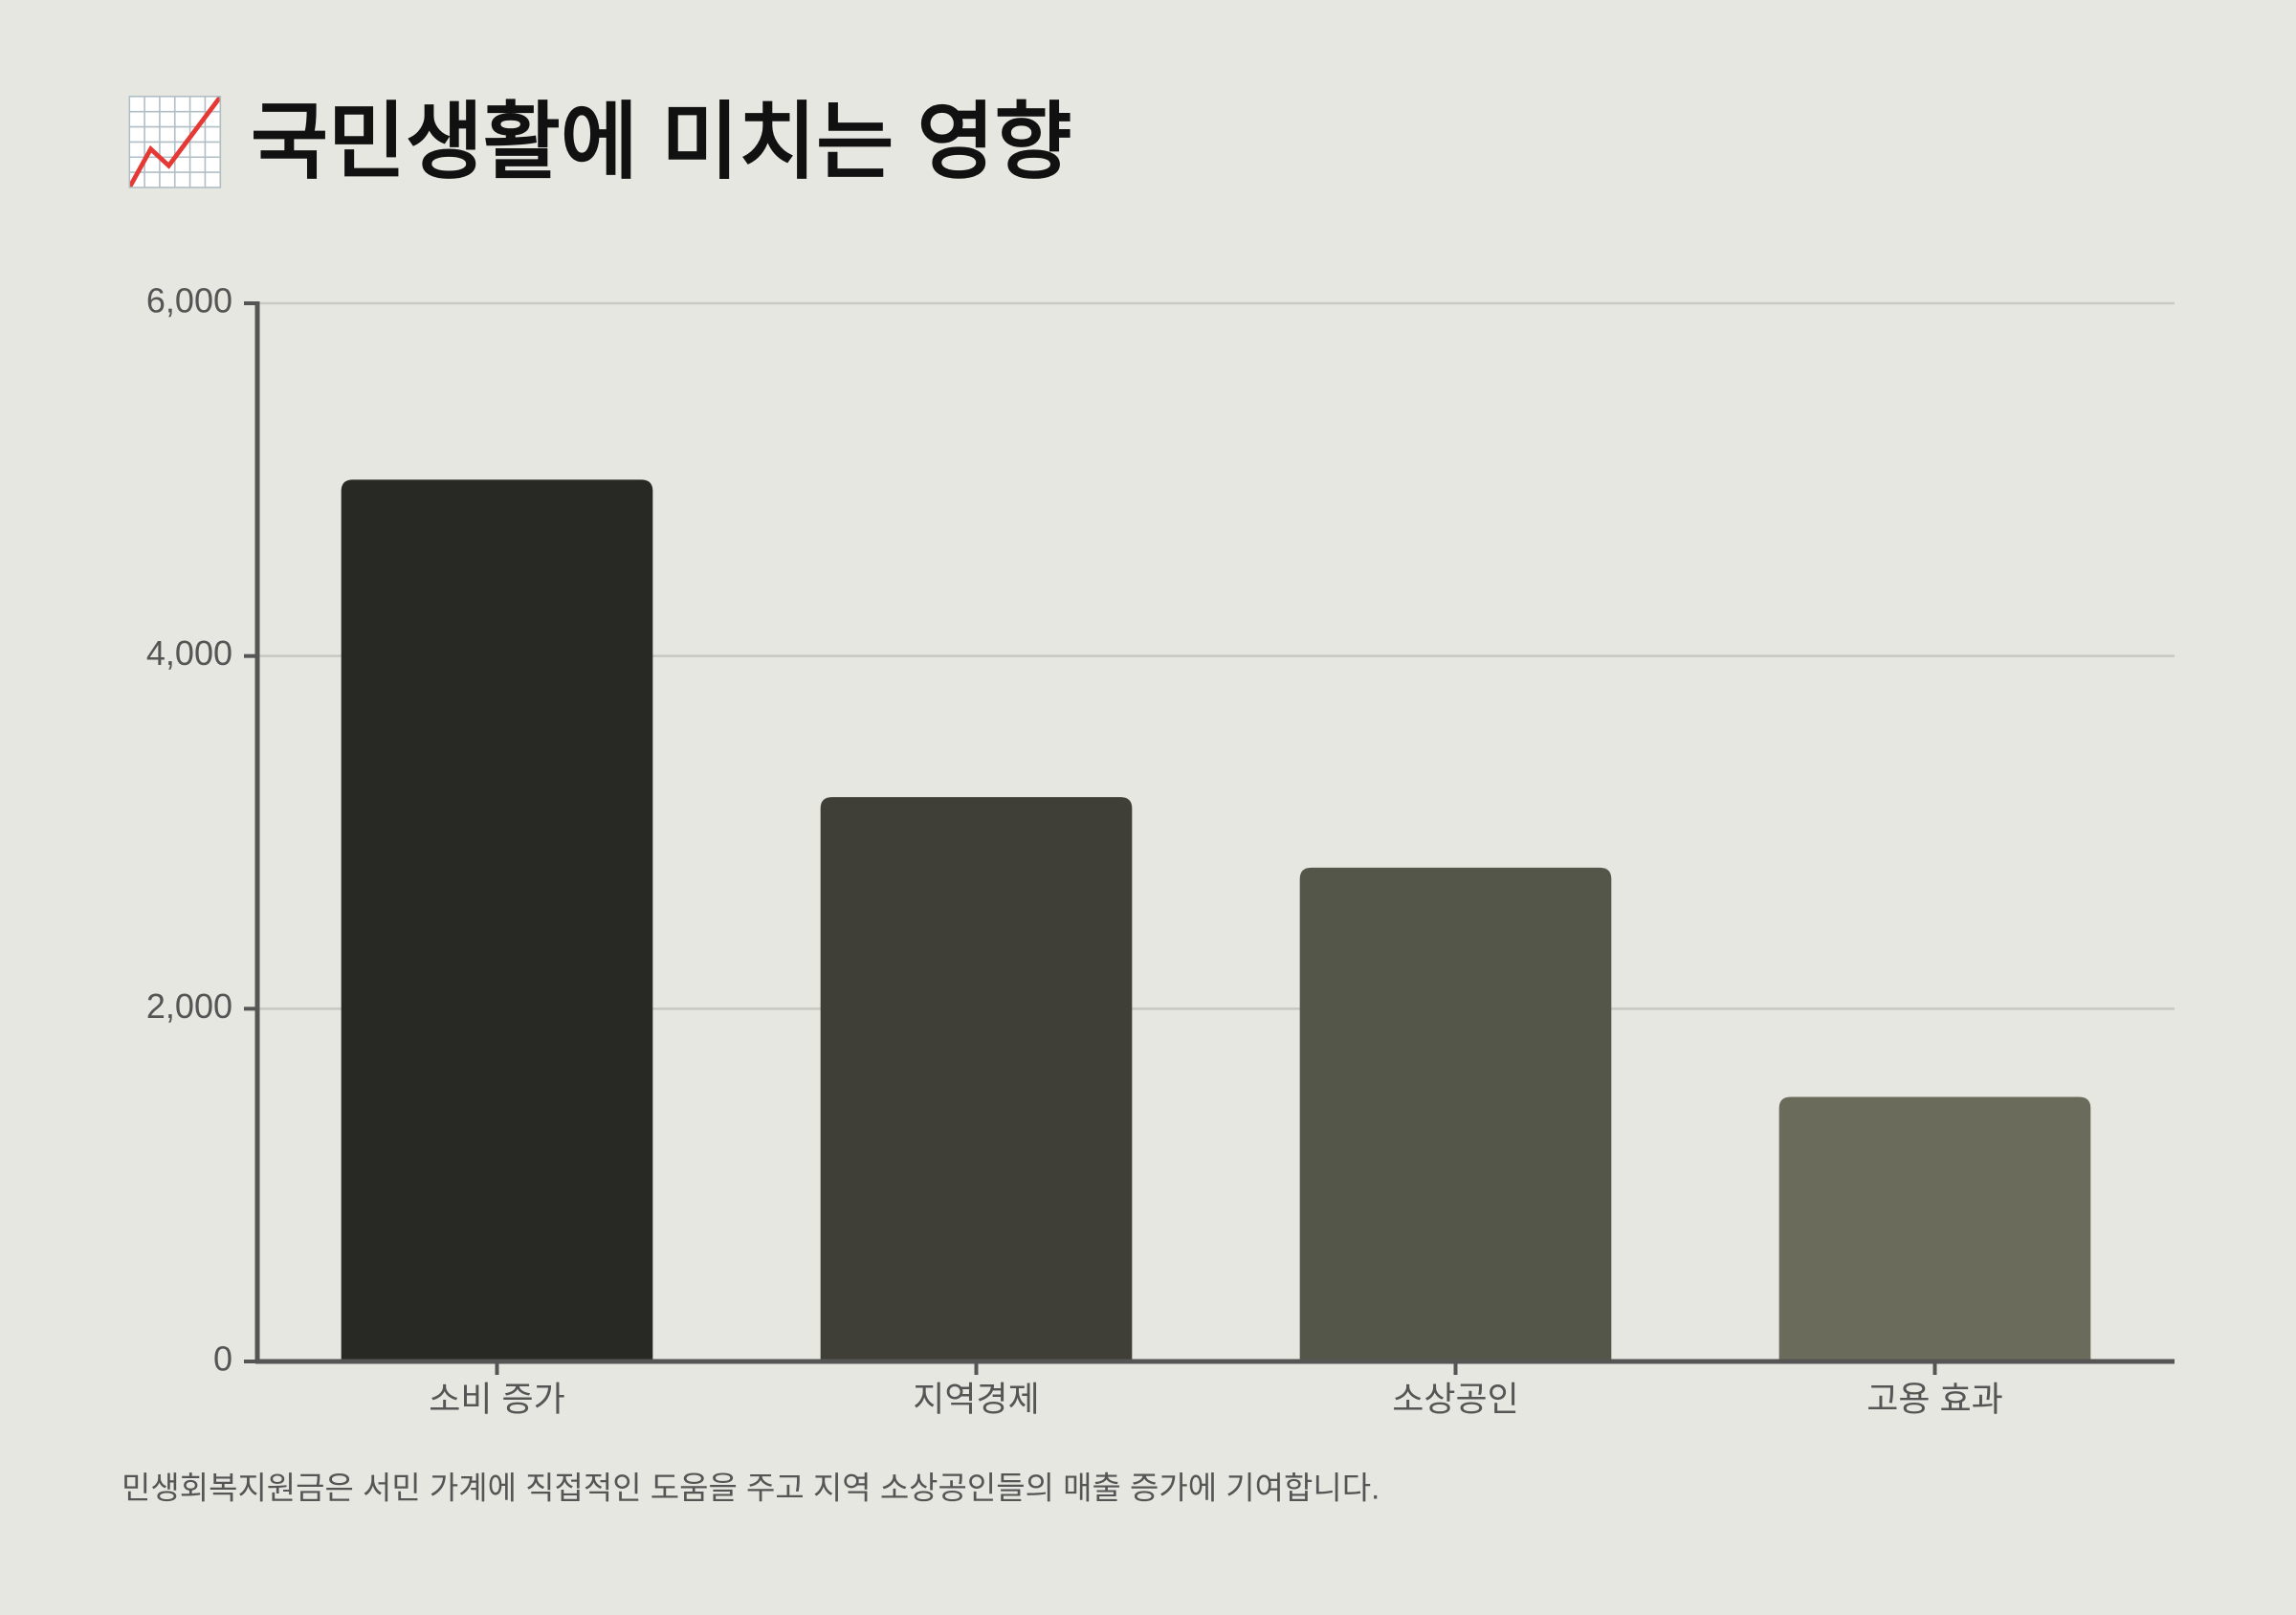 The height and width of the screenshot is (1615, 2296). What do you see at coordinates (222, 1359) in the screenshot?
I see `y-tick-label: 0` at bounding box center [222, 1359].